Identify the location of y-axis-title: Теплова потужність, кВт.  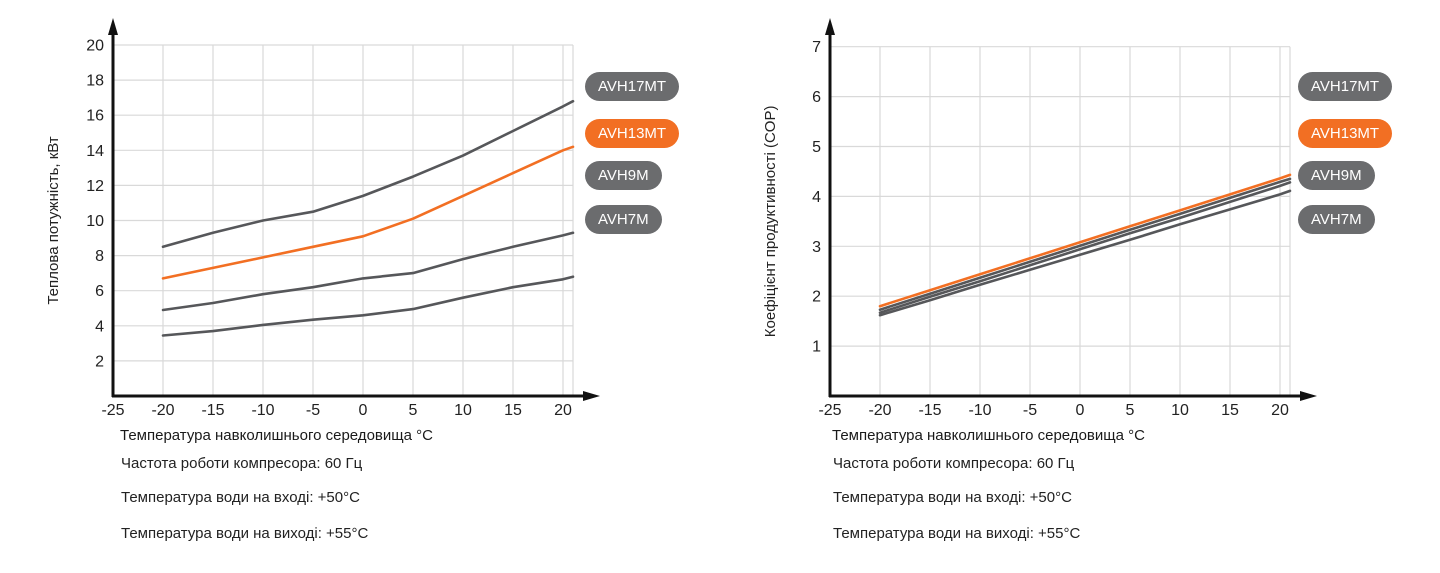
(53, 220).